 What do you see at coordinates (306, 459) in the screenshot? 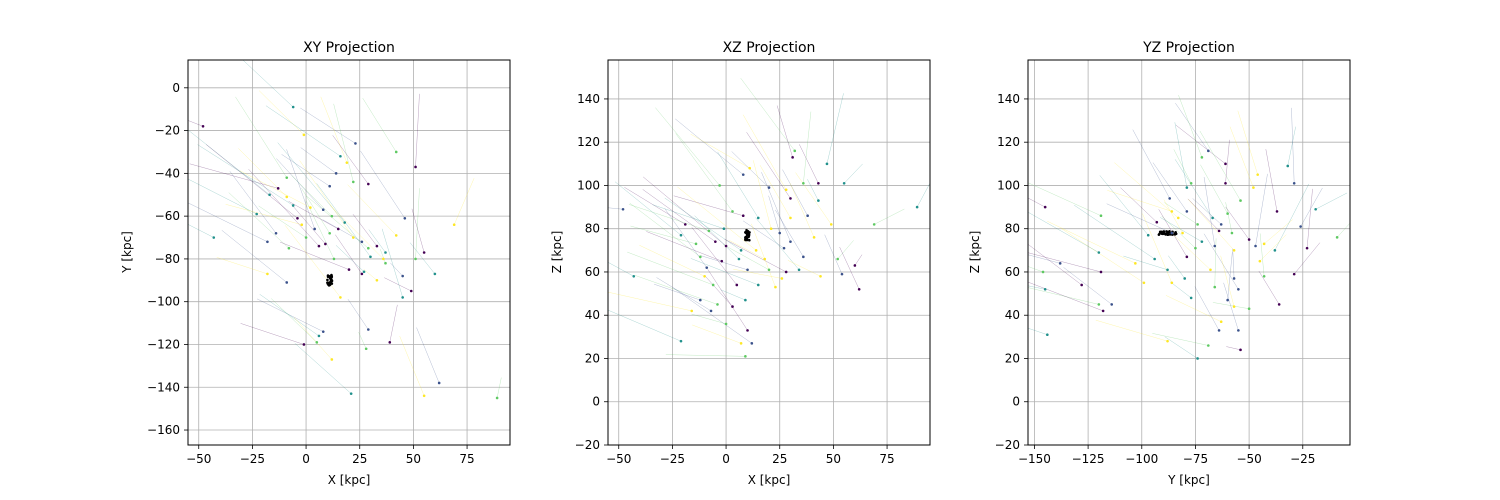
I see `xy-projection-xtick-label: 0` at bounding box center [306, 459].